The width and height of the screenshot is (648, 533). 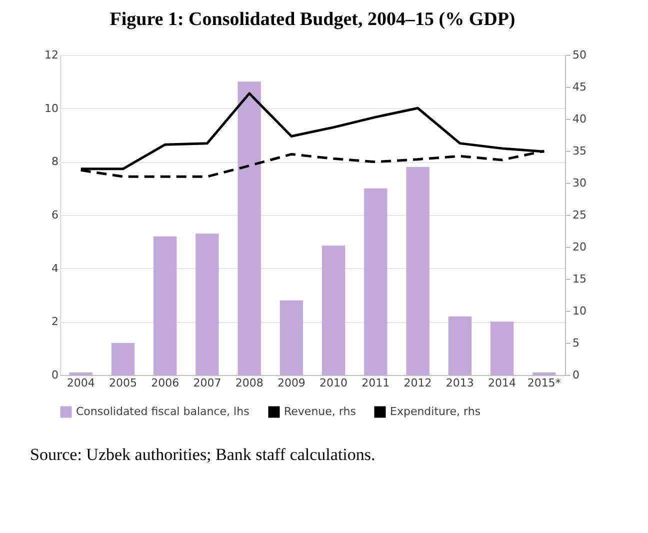 I want to click on y2-tick-label: 5, so click(x=576, y=343).